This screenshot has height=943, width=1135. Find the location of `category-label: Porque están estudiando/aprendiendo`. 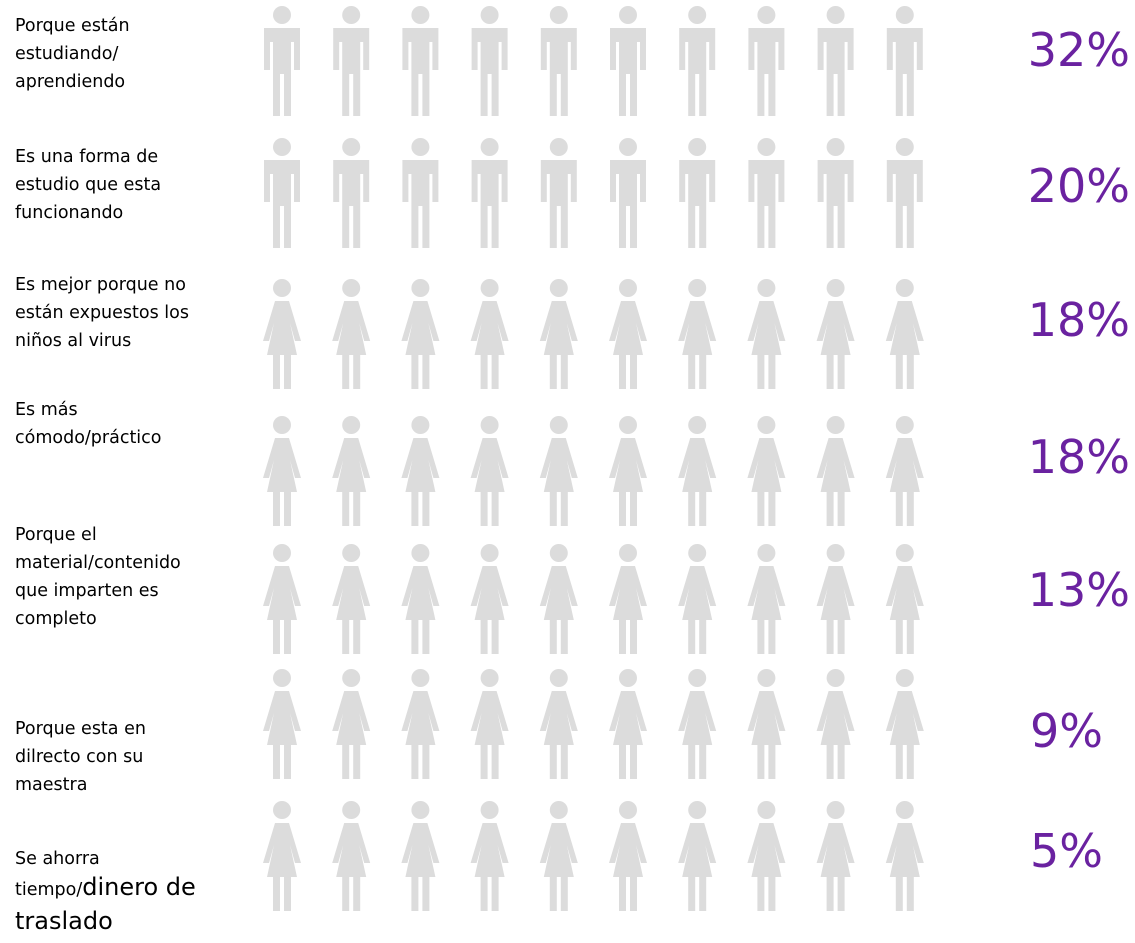

category-label: Porque están estudiando/aprendiendo is located at coordinates (132, 54).